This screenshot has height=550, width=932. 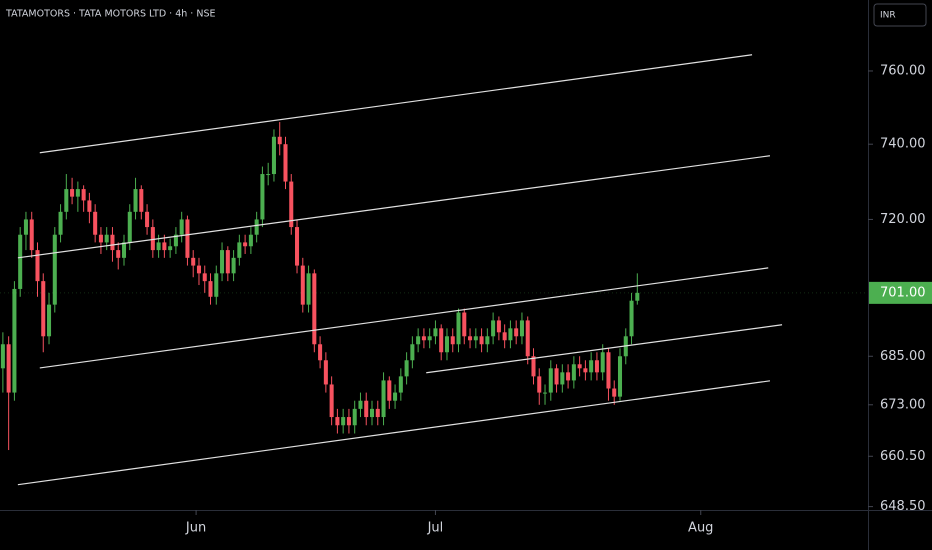 I want to click on y-tick-label: 648.50, so click(x=903, y=506).